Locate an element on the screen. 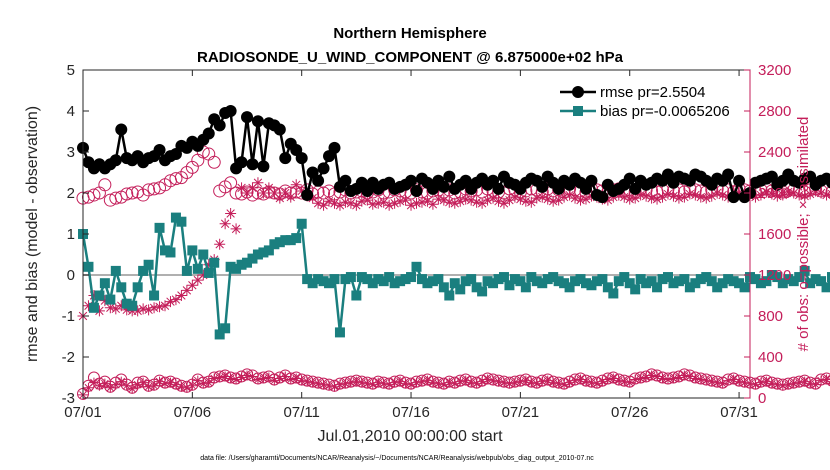 The height and width of the screenshot is (470, 830). legend-rmse-label: rmse pr=2.5504 is located at coordinates (652, 92).